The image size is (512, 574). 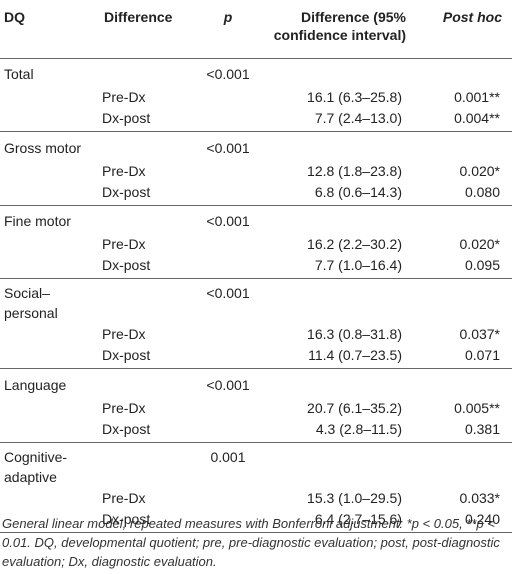 What do you see at coordinates (466, 357) in the screenshot?
I see `posthoc-value: 0.071` at bounding box center [466, 357].